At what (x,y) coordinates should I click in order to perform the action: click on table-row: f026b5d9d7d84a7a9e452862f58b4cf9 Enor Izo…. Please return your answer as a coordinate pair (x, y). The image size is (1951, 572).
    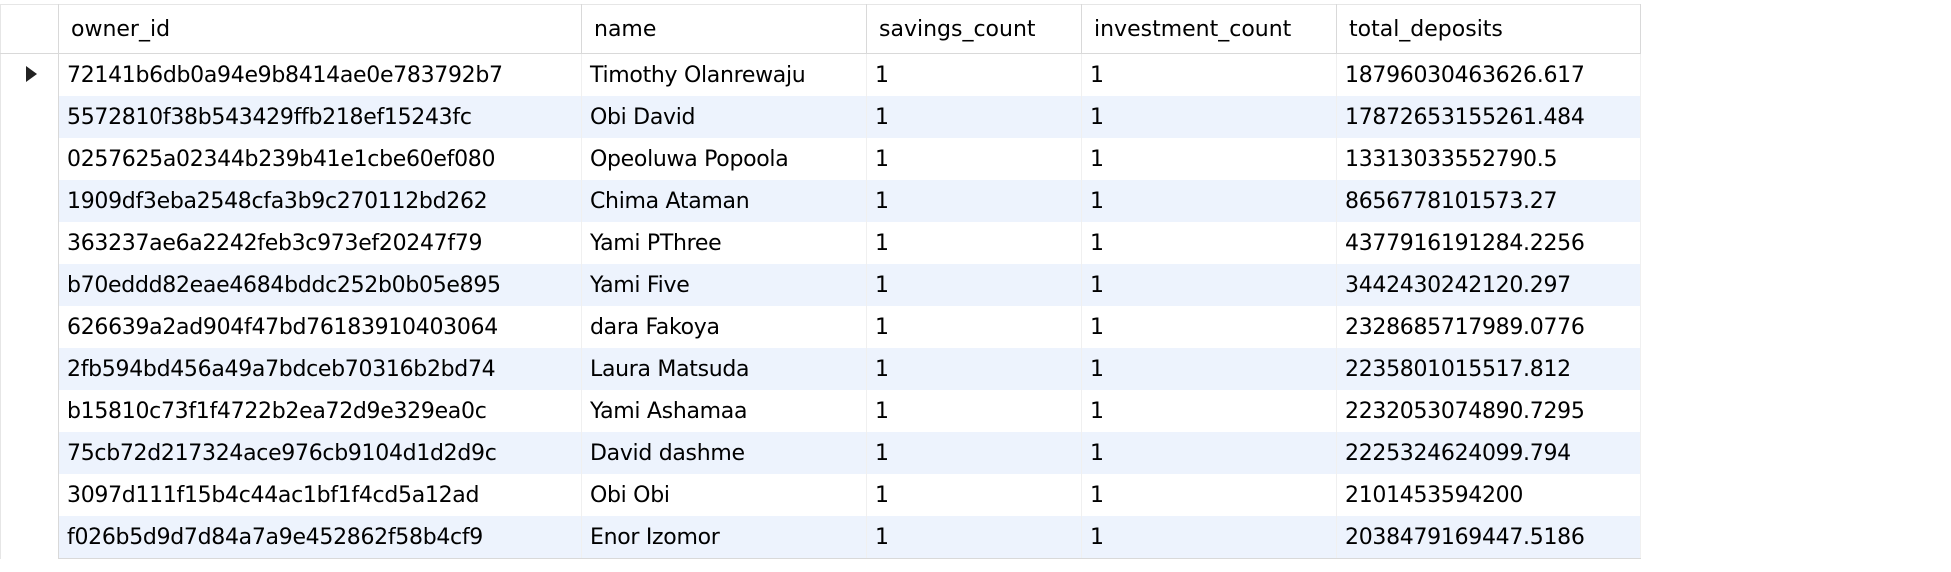
    Looking at the image, I should click on (820, 537).